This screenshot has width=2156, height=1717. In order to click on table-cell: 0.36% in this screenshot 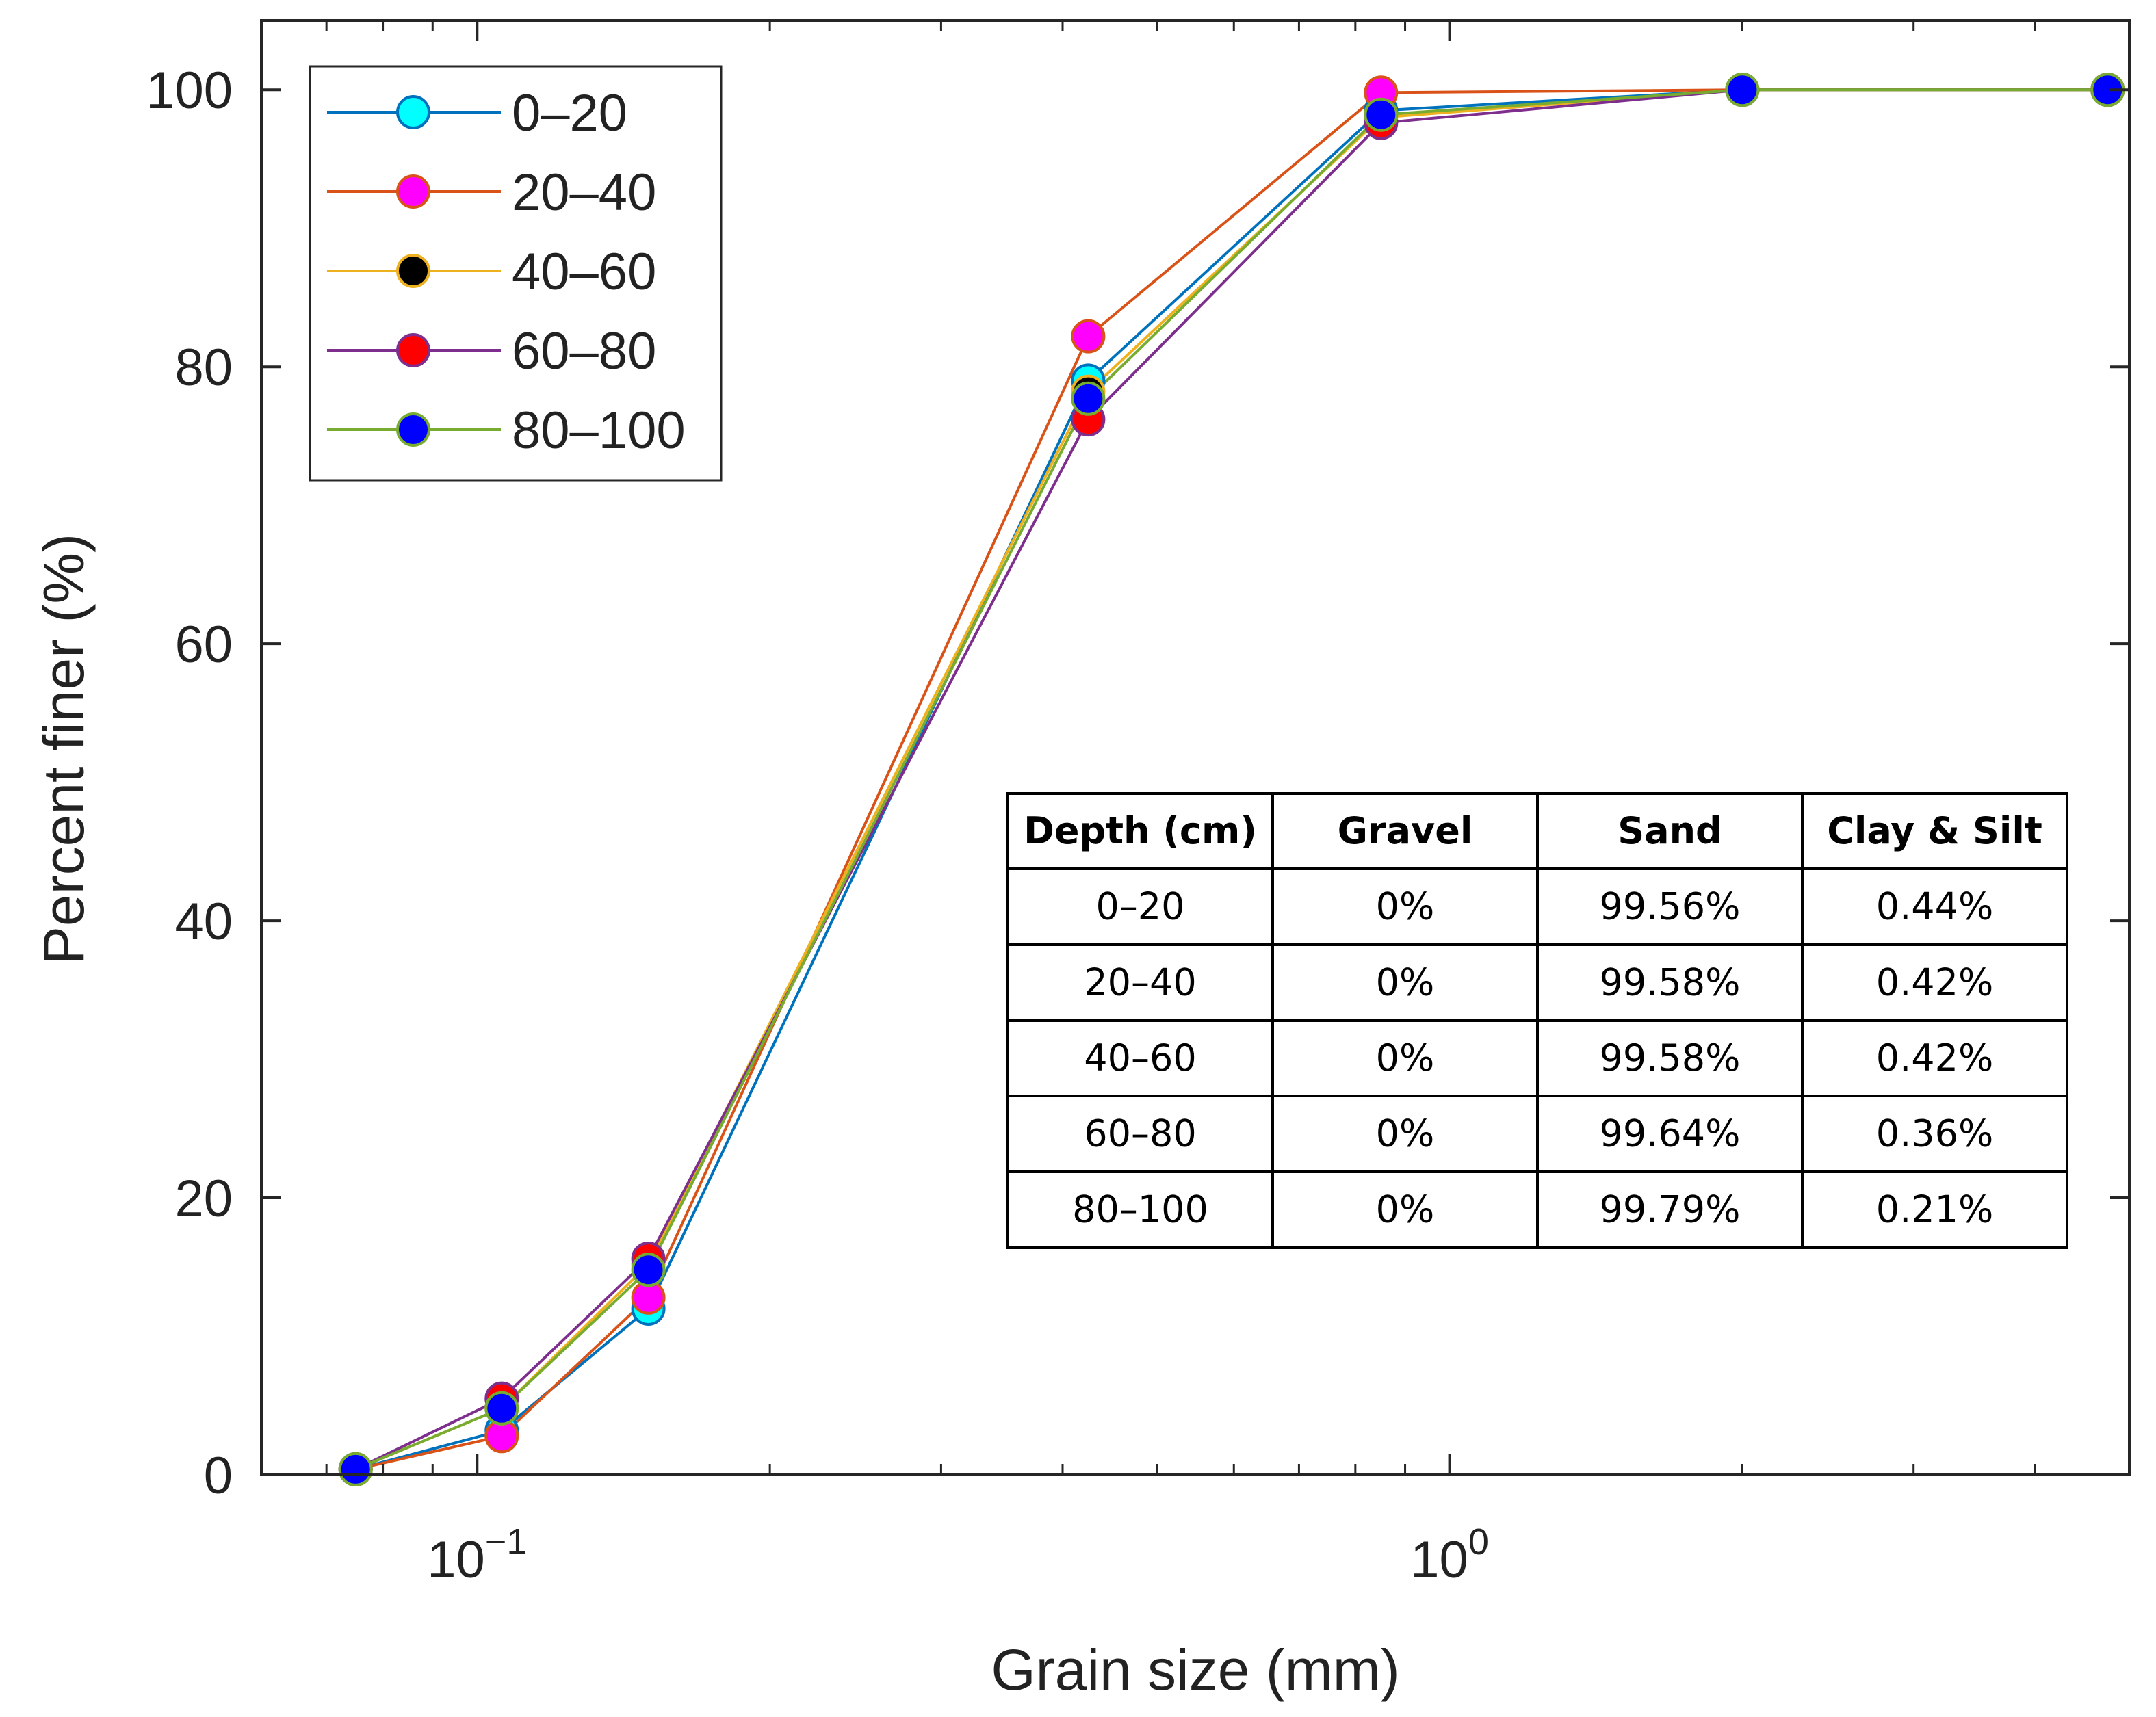, I will do `click(1935, 1133)`.